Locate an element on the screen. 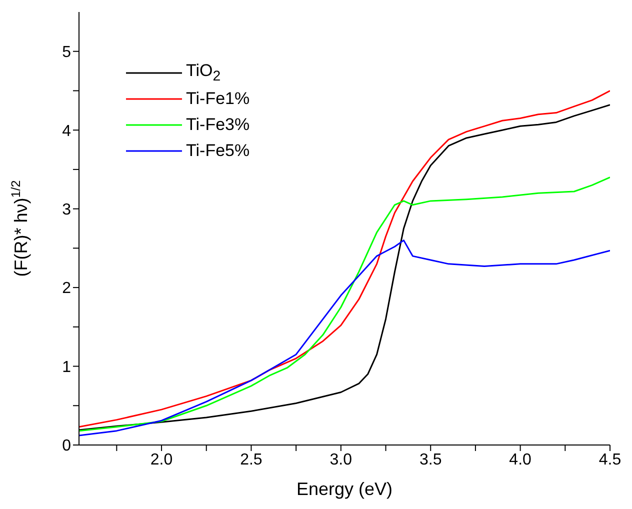 The width and height of the screenshot is (632, 509). x-tick-label: 4.0 is located at coordinates (520, 459).